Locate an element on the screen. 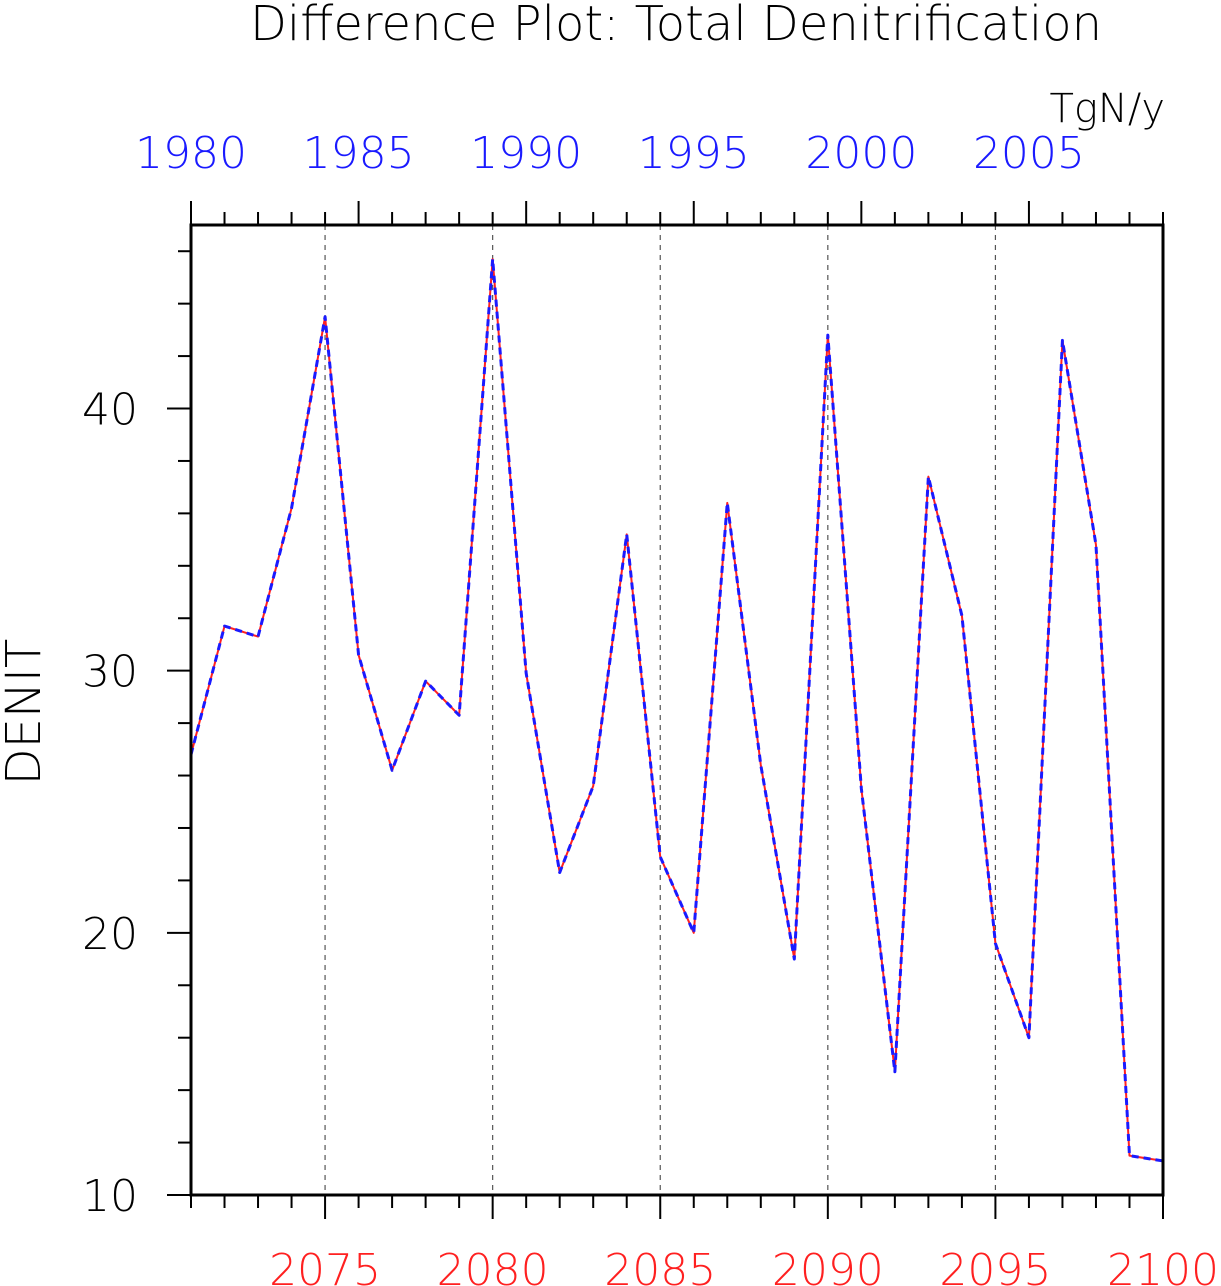  x-top-tick-label: 1980 is located at coordinates (191, 153).